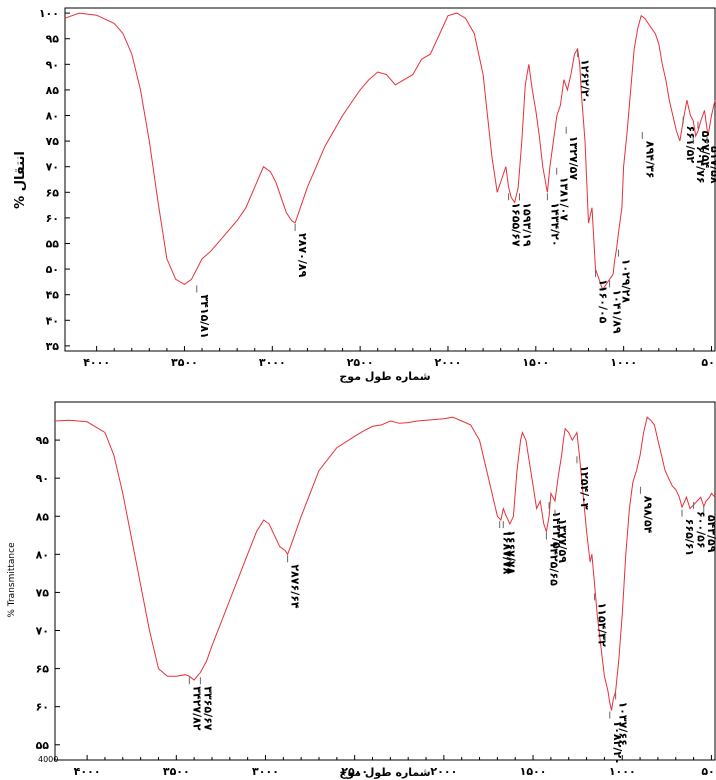 Image resolution: width=716 pixels, height=780 pixels. What do you see at coordinates (20, 180) in the screenshot?
I see `y-axis-label: % انتقال` at bounding box center [20, 180].